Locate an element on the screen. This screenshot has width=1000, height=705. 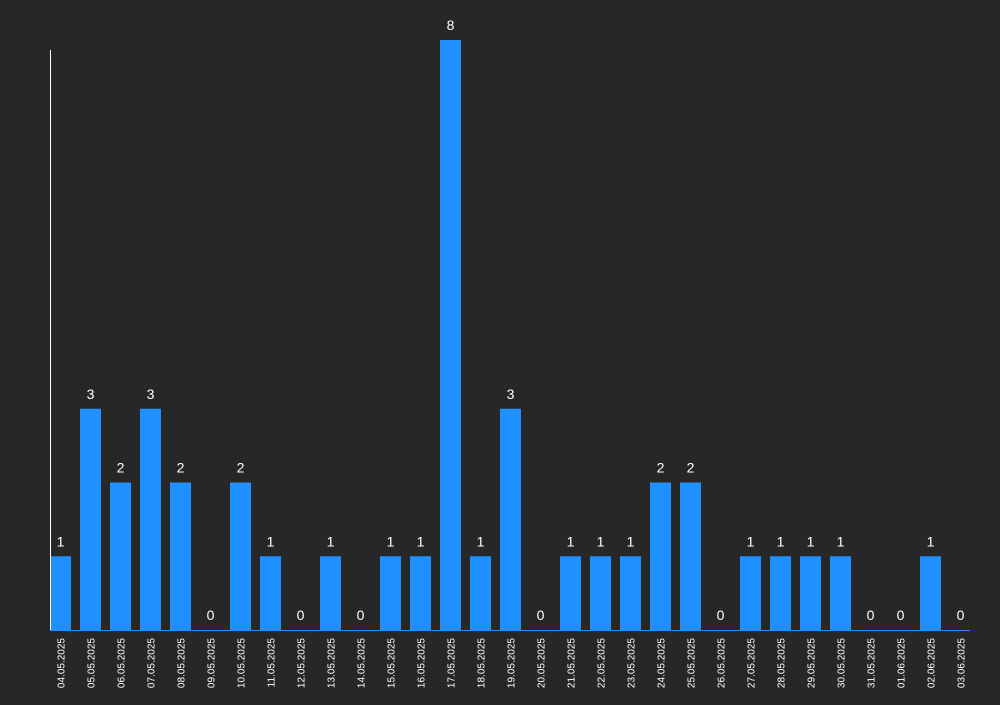
x-tick-label-12.05.2025: 12.05.2025 is located at coordinates (302, 663).